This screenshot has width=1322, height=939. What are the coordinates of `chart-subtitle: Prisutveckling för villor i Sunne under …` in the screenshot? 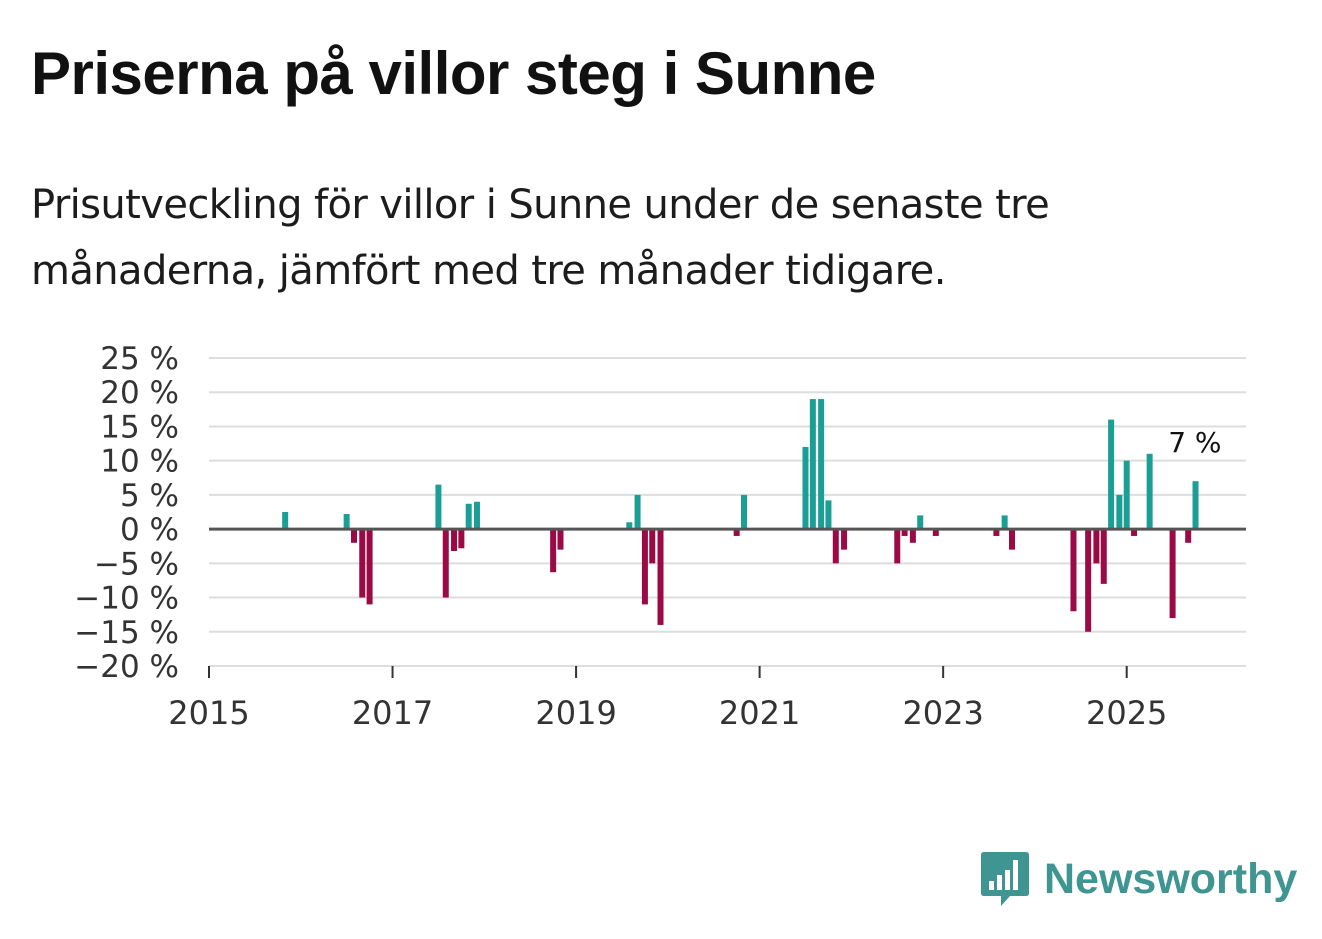 It's located at (540, 238).